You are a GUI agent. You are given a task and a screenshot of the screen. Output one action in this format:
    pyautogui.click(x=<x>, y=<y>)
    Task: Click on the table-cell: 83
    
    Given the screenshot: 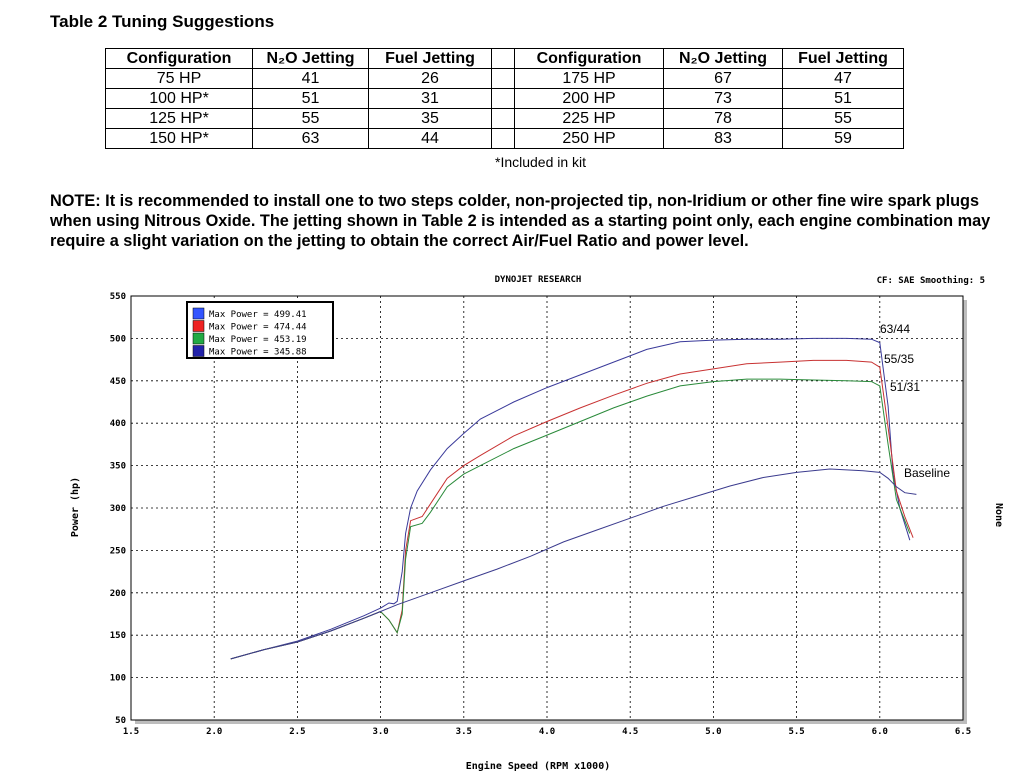 What is the action you would take?
    pyautogui.click(x=723, y=138)
    